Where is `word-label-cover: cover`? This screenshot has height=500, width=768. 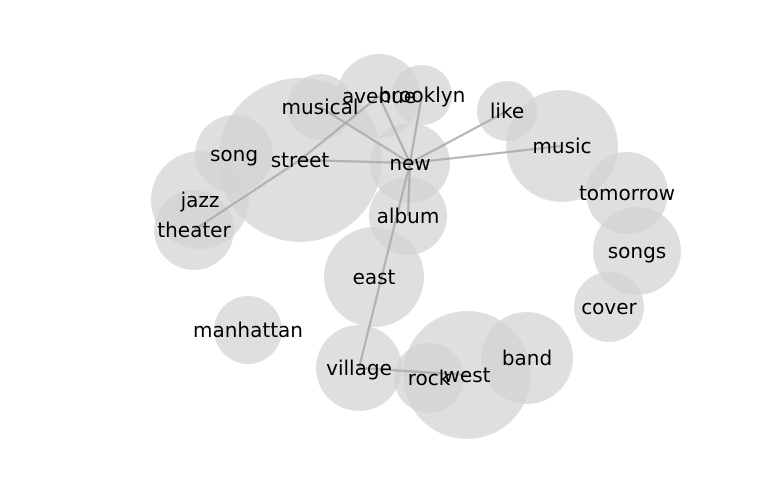
word-label-cover: cover is located at coordinates (609, 307).